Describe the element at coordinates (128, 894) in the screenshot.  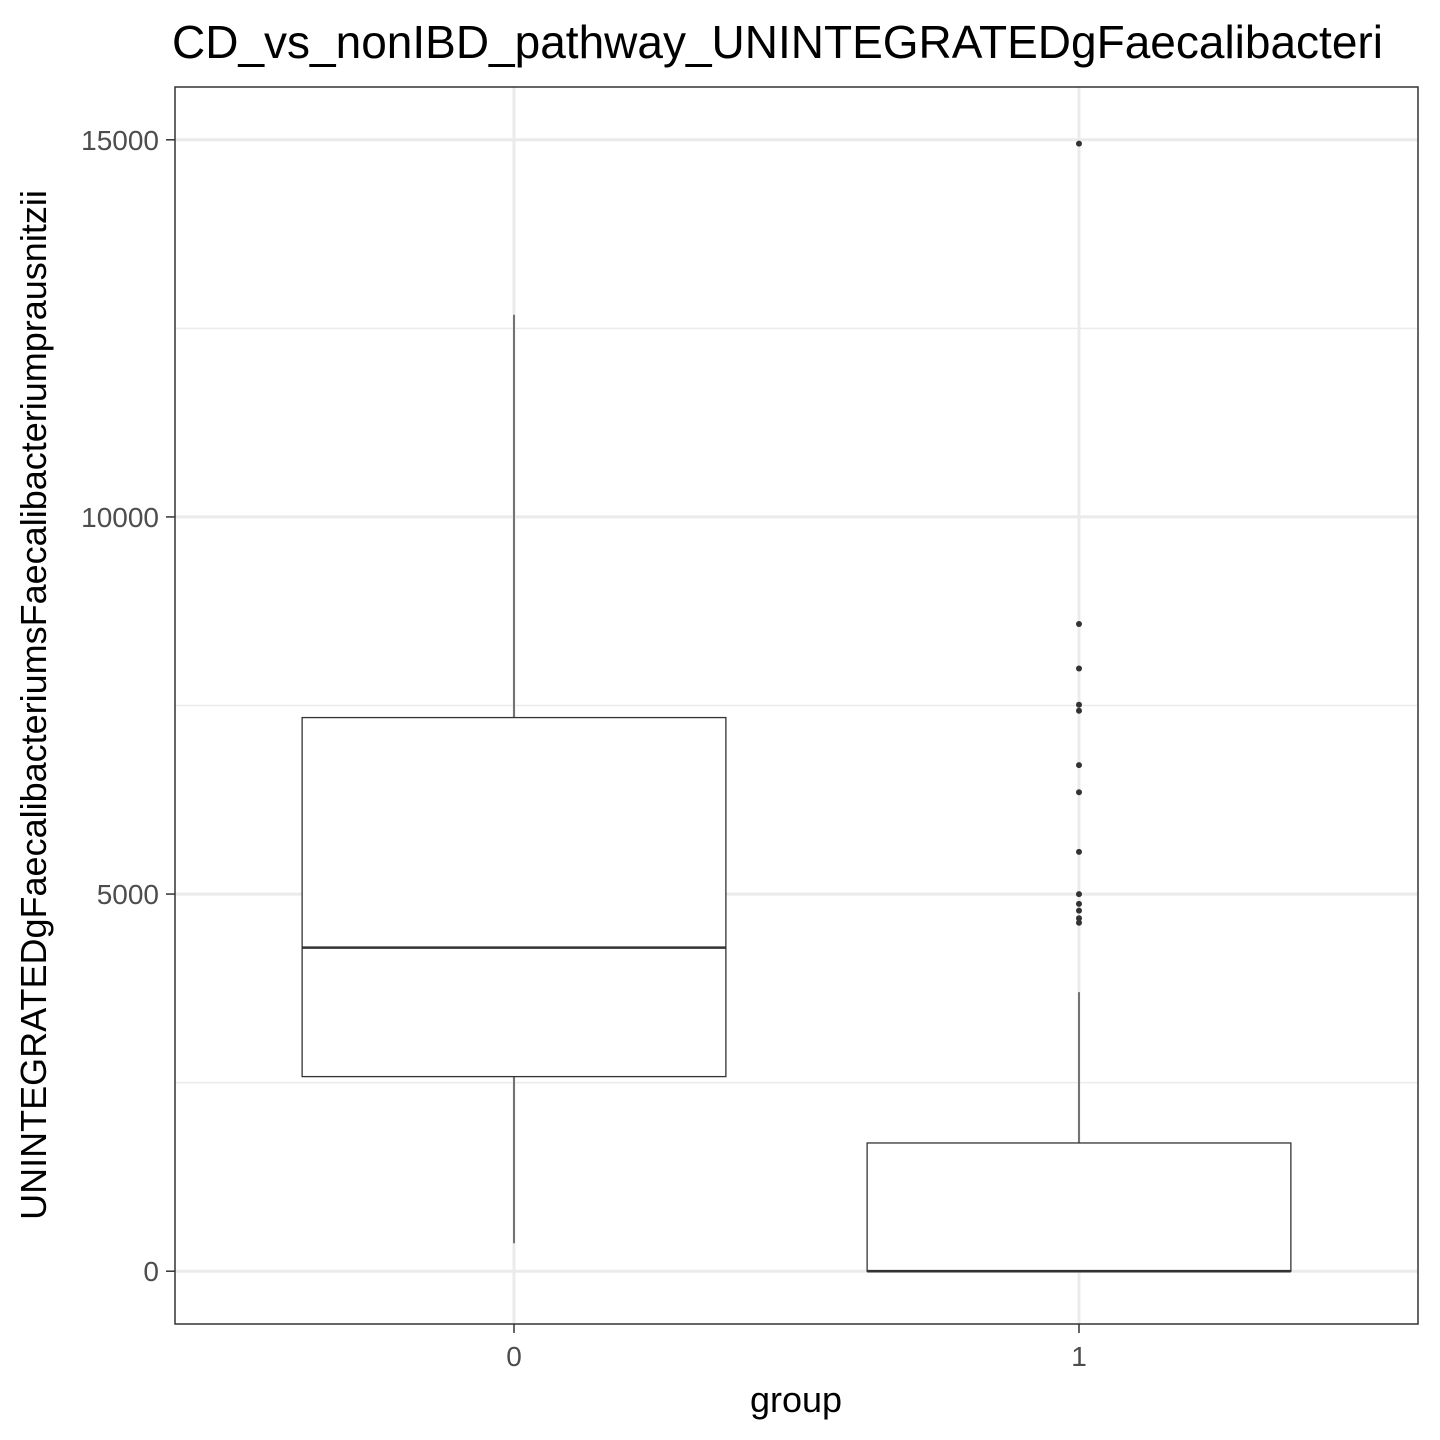
I see `y-tick-label: 5000` at that location.